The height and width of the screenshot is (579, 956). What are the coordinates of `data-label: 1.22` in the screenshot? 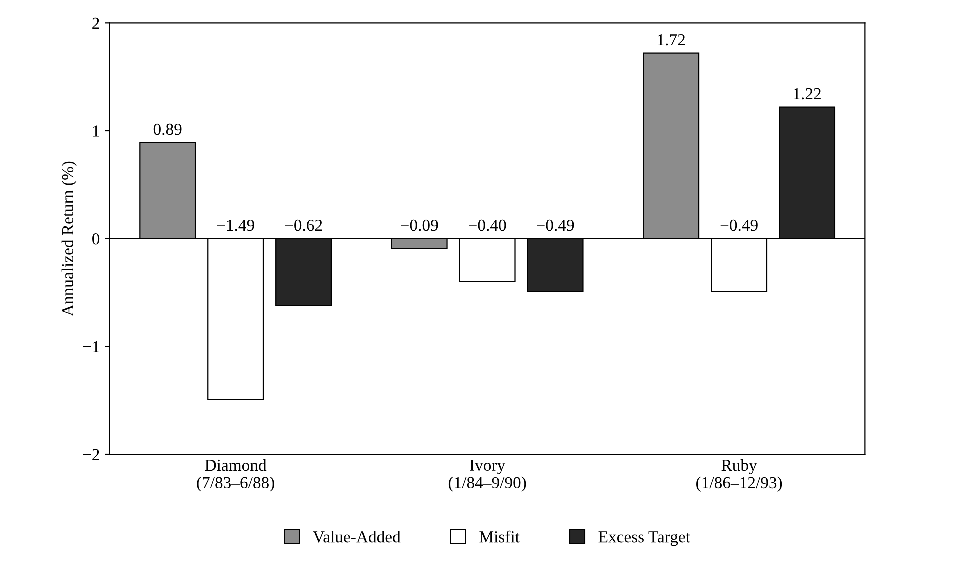 It's located at (807, 94).